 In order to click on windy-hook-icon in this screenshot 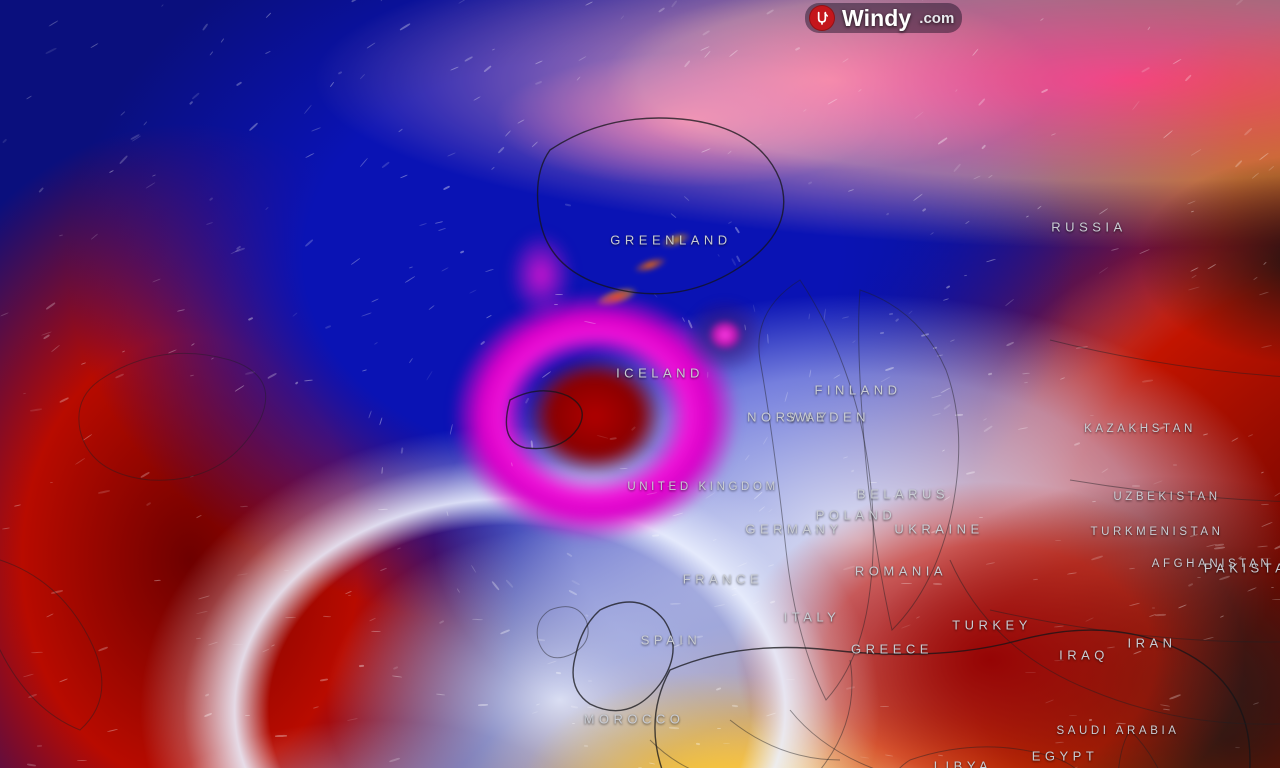, I will do `click(822, 18)`.